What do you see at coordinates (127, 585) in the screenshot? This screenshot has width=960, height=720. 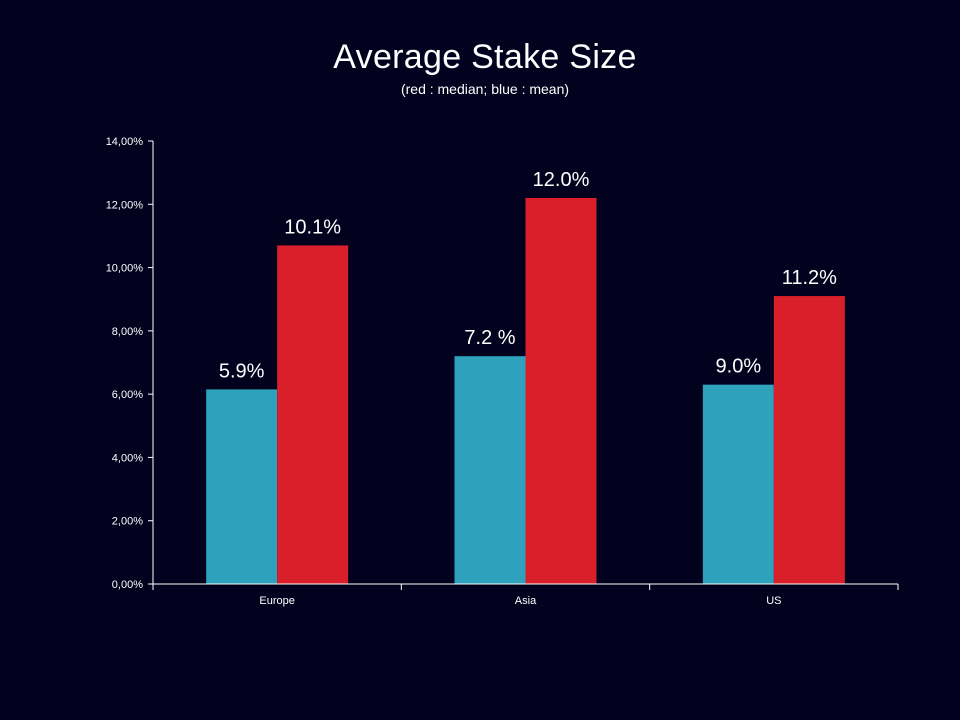 I see `y-tick-label: 0,00%` at bounding box center [127, 585].